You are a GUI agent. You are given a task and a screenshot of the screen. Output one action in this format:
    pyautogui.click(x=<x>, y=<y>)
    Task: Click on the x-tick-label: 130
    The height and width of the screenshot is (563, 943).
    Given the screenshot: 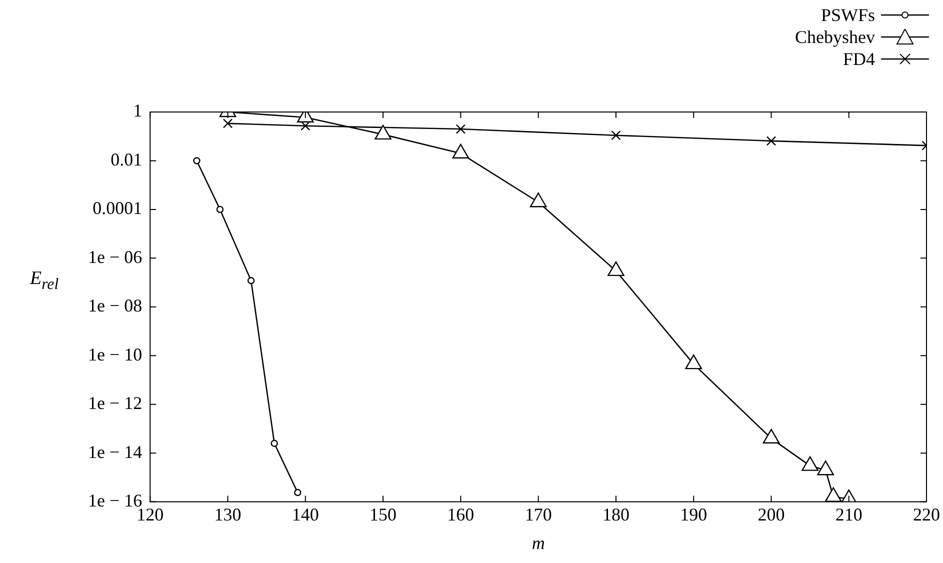 What is the action you would take?
    pyautogui.click(x=228, y=514)
    